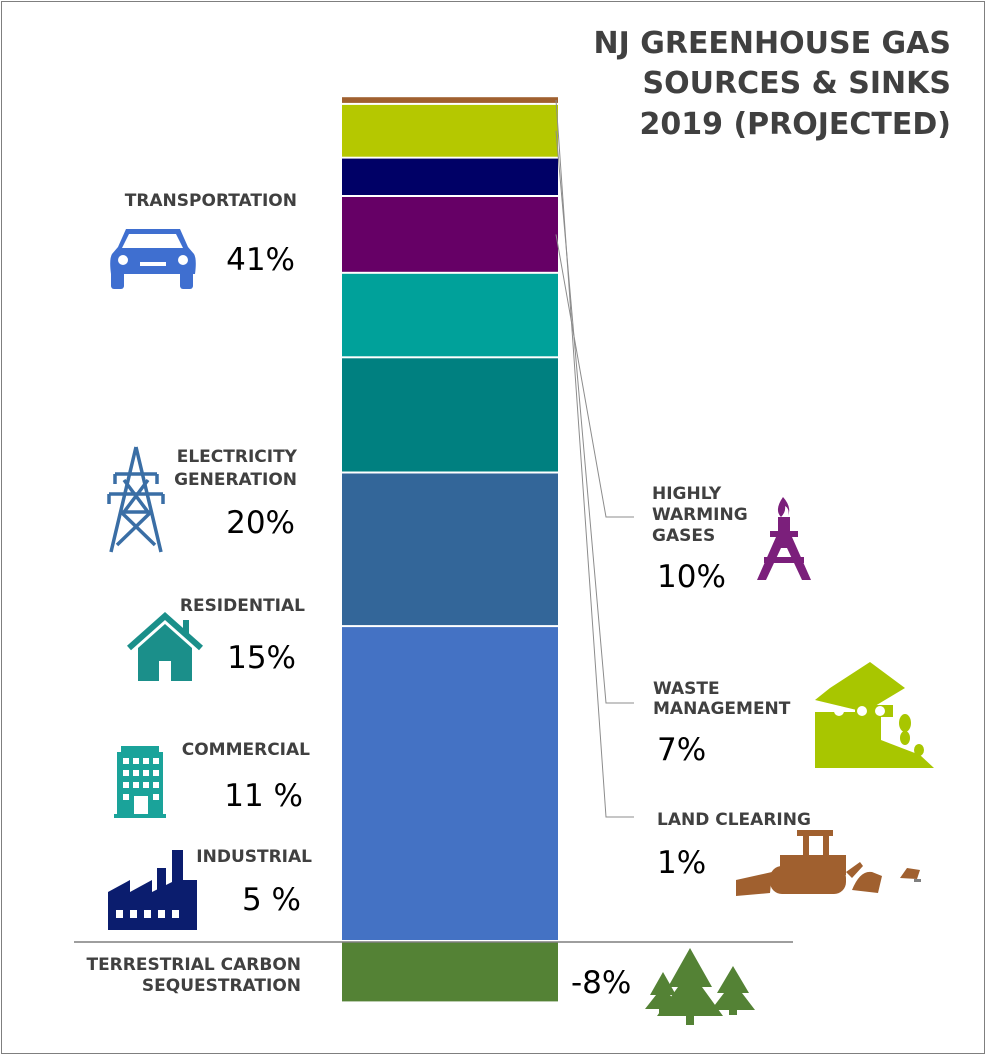  I want to click on label-residential: RESIDENTIAL, so click(242, 606).